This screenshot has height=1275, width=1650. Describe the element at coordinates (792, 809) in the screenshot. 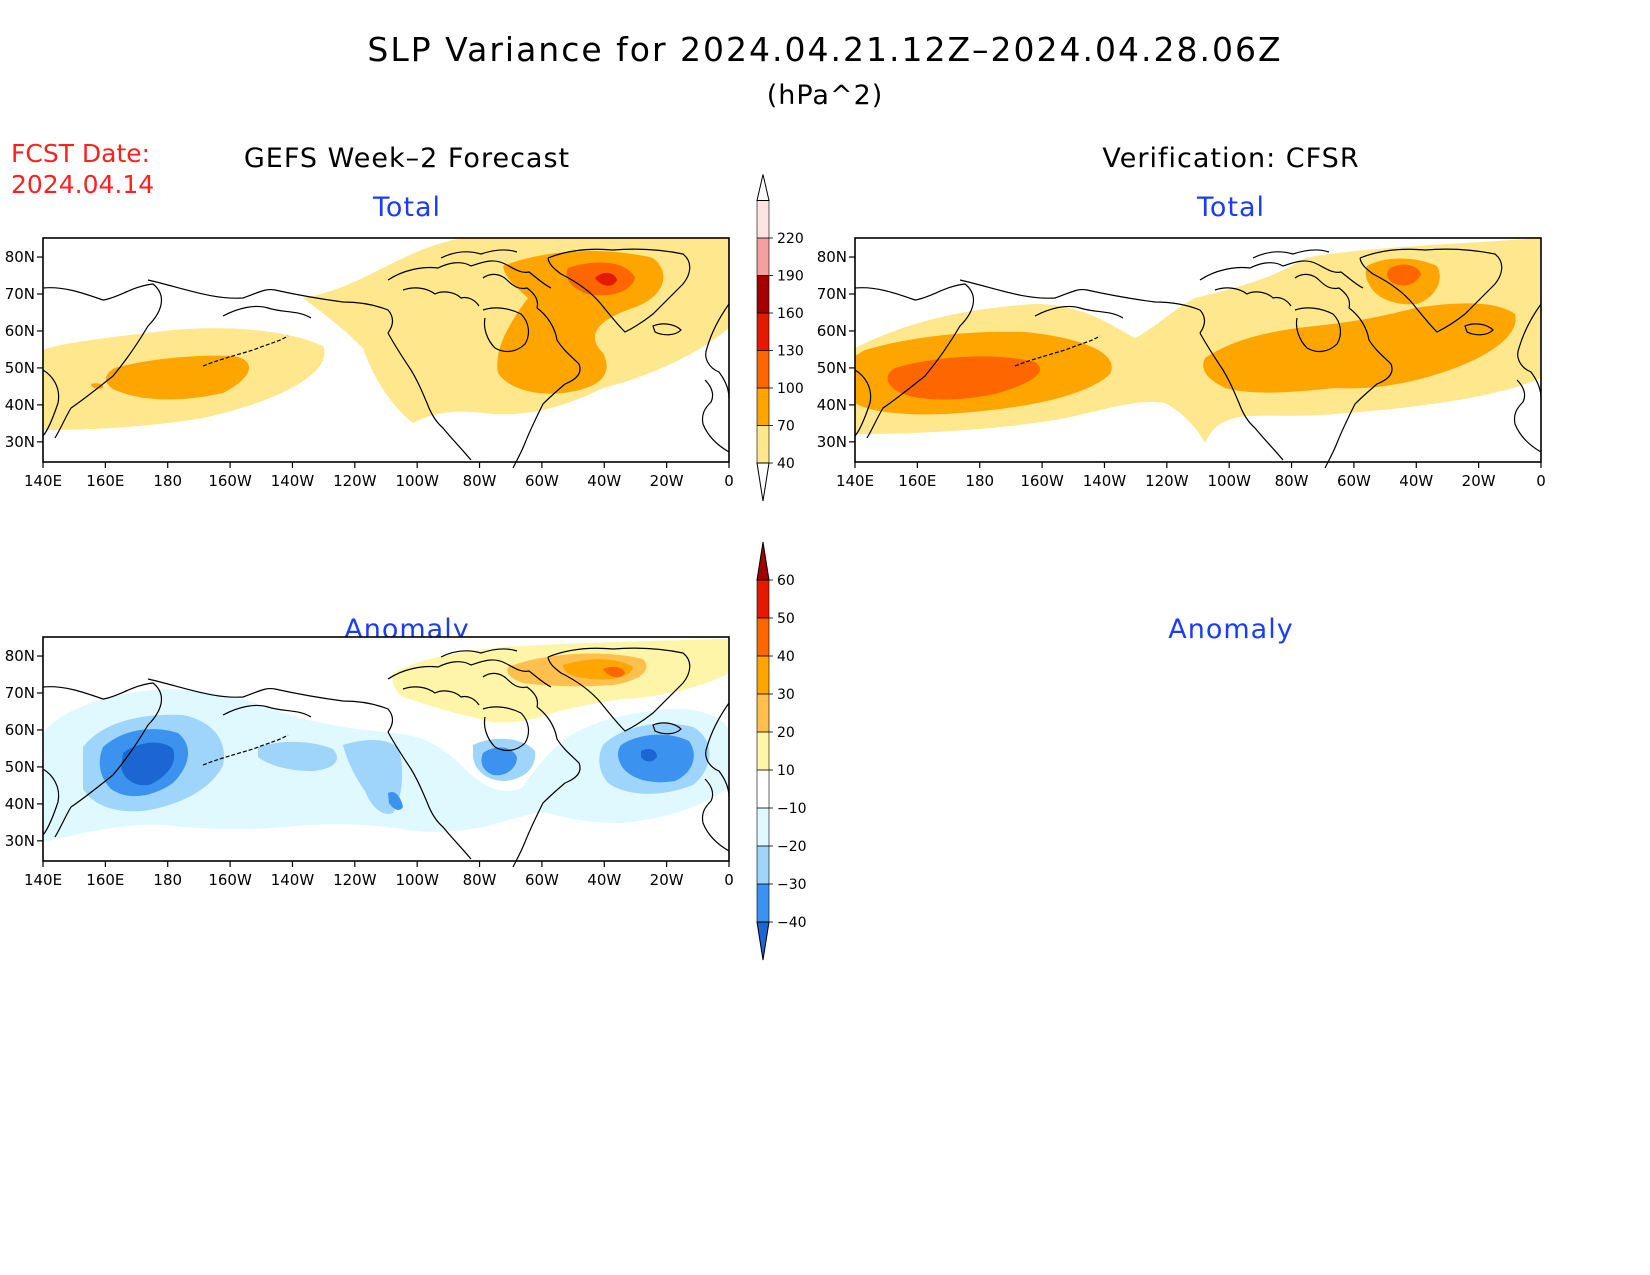

I see `colorbar-label: −10` at that location.